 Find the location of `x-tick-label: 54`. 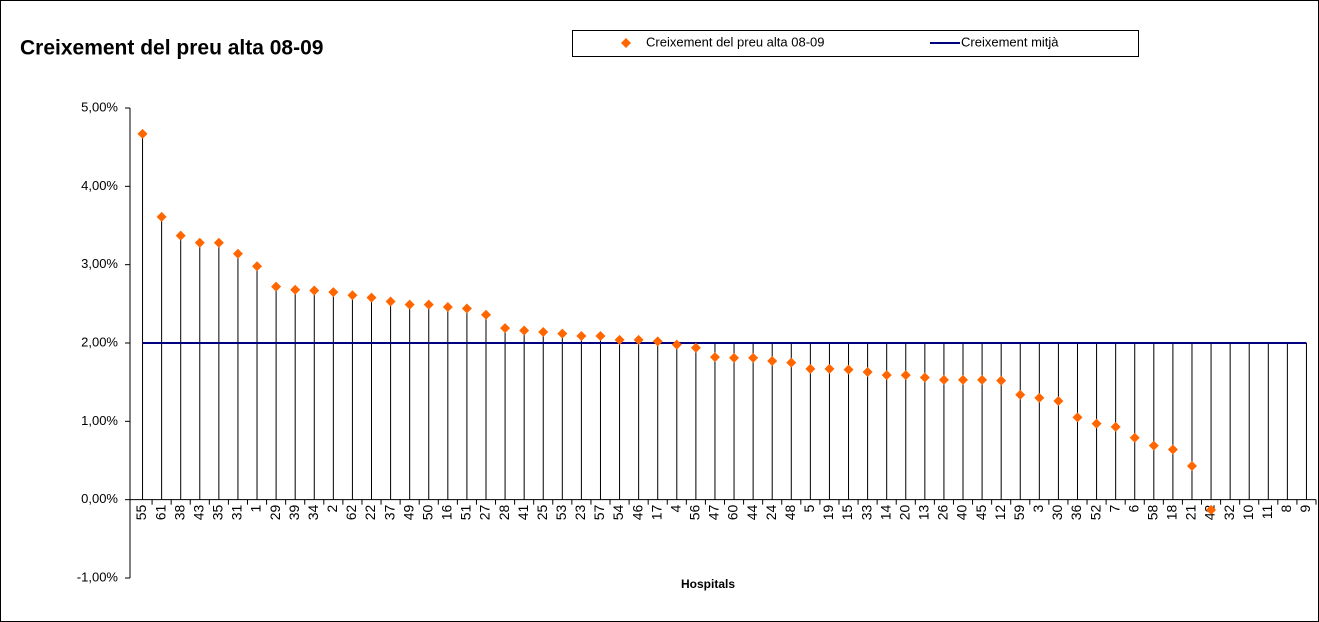

x-tick-label: 54 is located at coordinates (618, 512).